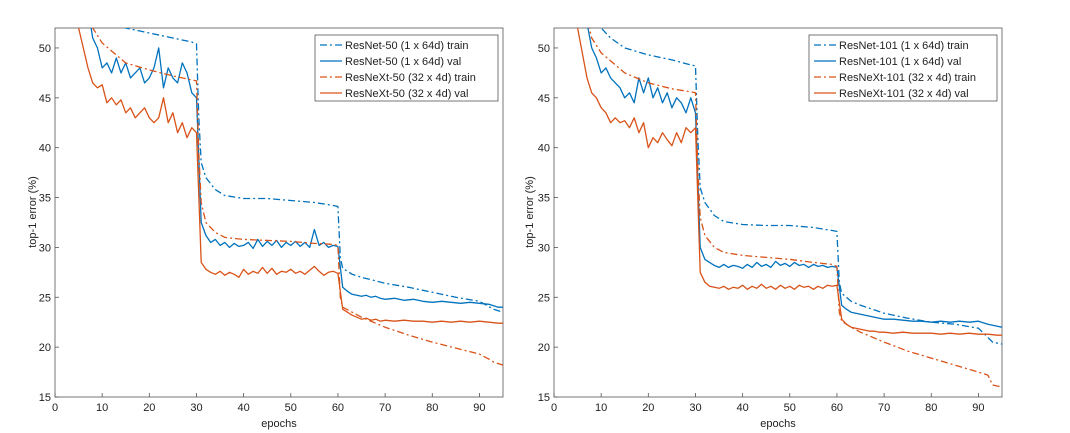 The height and width of the screenshot is (433, 1070). I want to click on legend-label: ResNet-101 (1 x 64d) val, so click(900, 62).